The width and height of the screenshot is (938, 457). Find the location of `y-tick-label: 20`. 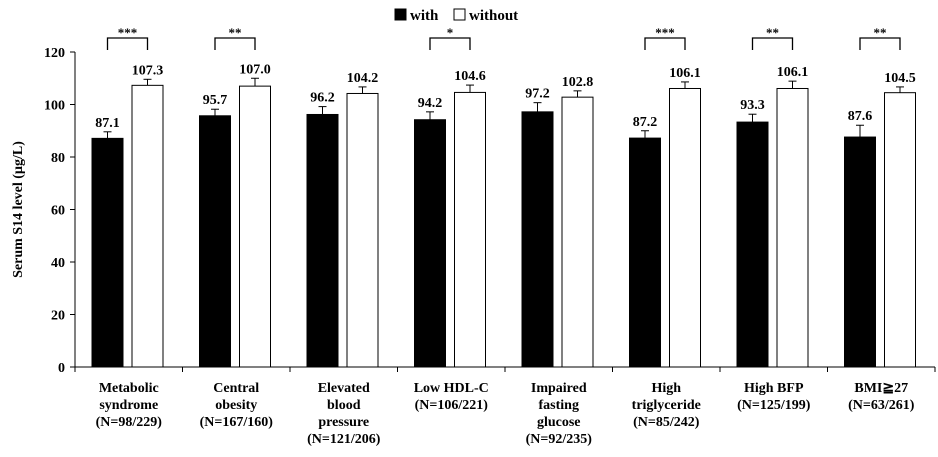

y-tick-label: 20 is located at coordinates (58, 316).